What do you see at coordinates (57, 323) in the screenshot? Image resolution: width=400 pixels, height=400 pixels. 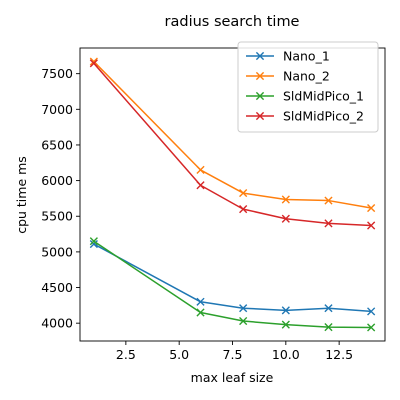 I see `y-tick-label: 4000` at bounding box center [57, 323].